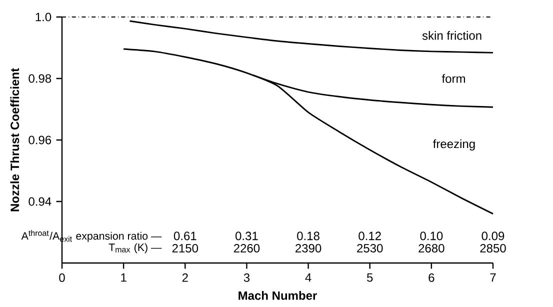  Describe the element at coordinates (15, 140) in the screenshot. I see `y-axis-title: Nozzle Thrust Coefficient` at that location.